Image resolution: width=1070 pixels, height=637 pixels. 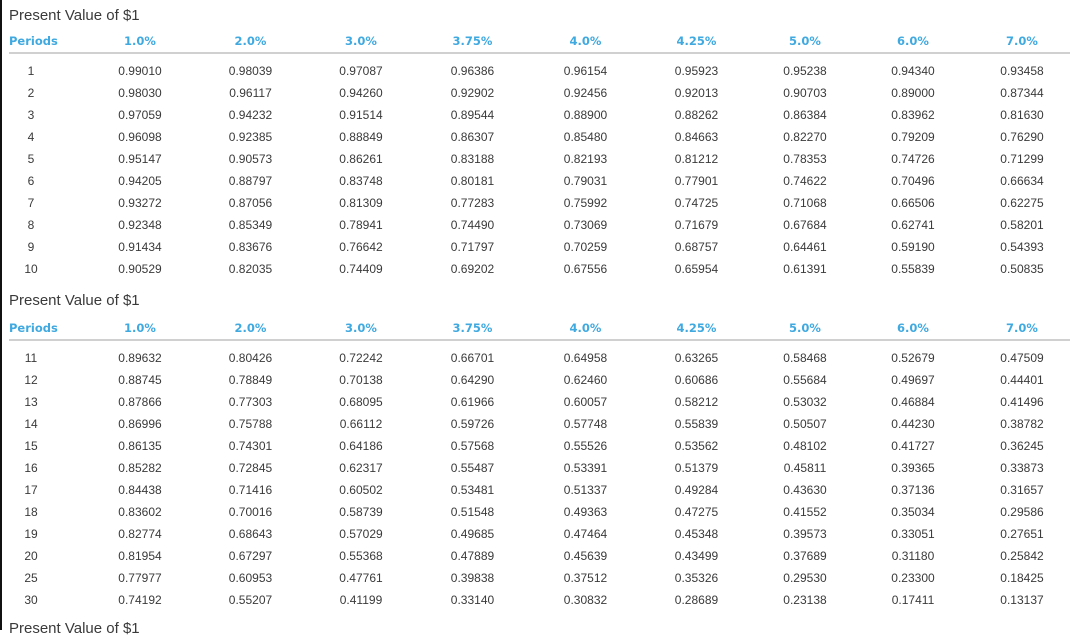 I want to click on pv-factor-cell: 0.13137, so click(x=1022, y=600).